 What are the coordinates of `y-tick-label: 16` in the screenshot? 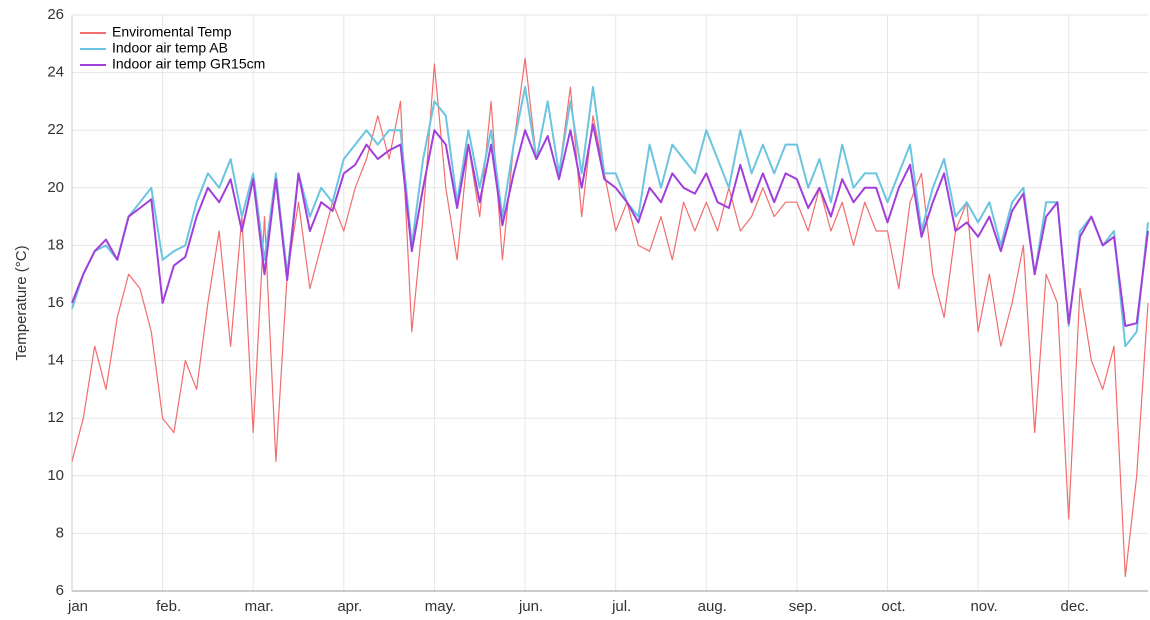 It's located at (55, 302).